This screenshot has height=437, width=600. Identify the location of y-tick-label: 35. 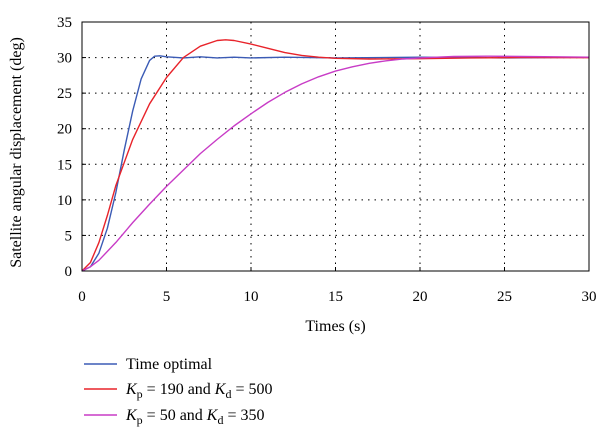
(64, 23).